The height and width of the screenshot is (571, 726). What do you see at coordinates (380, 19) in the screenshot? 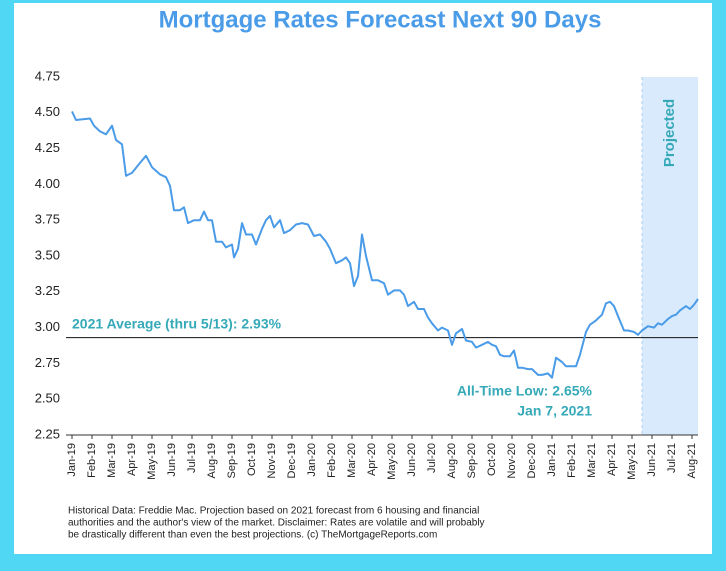
I see `chart-title: Mortgage Rates Forecast Next 90 Days` at bounding box center [380, 19].